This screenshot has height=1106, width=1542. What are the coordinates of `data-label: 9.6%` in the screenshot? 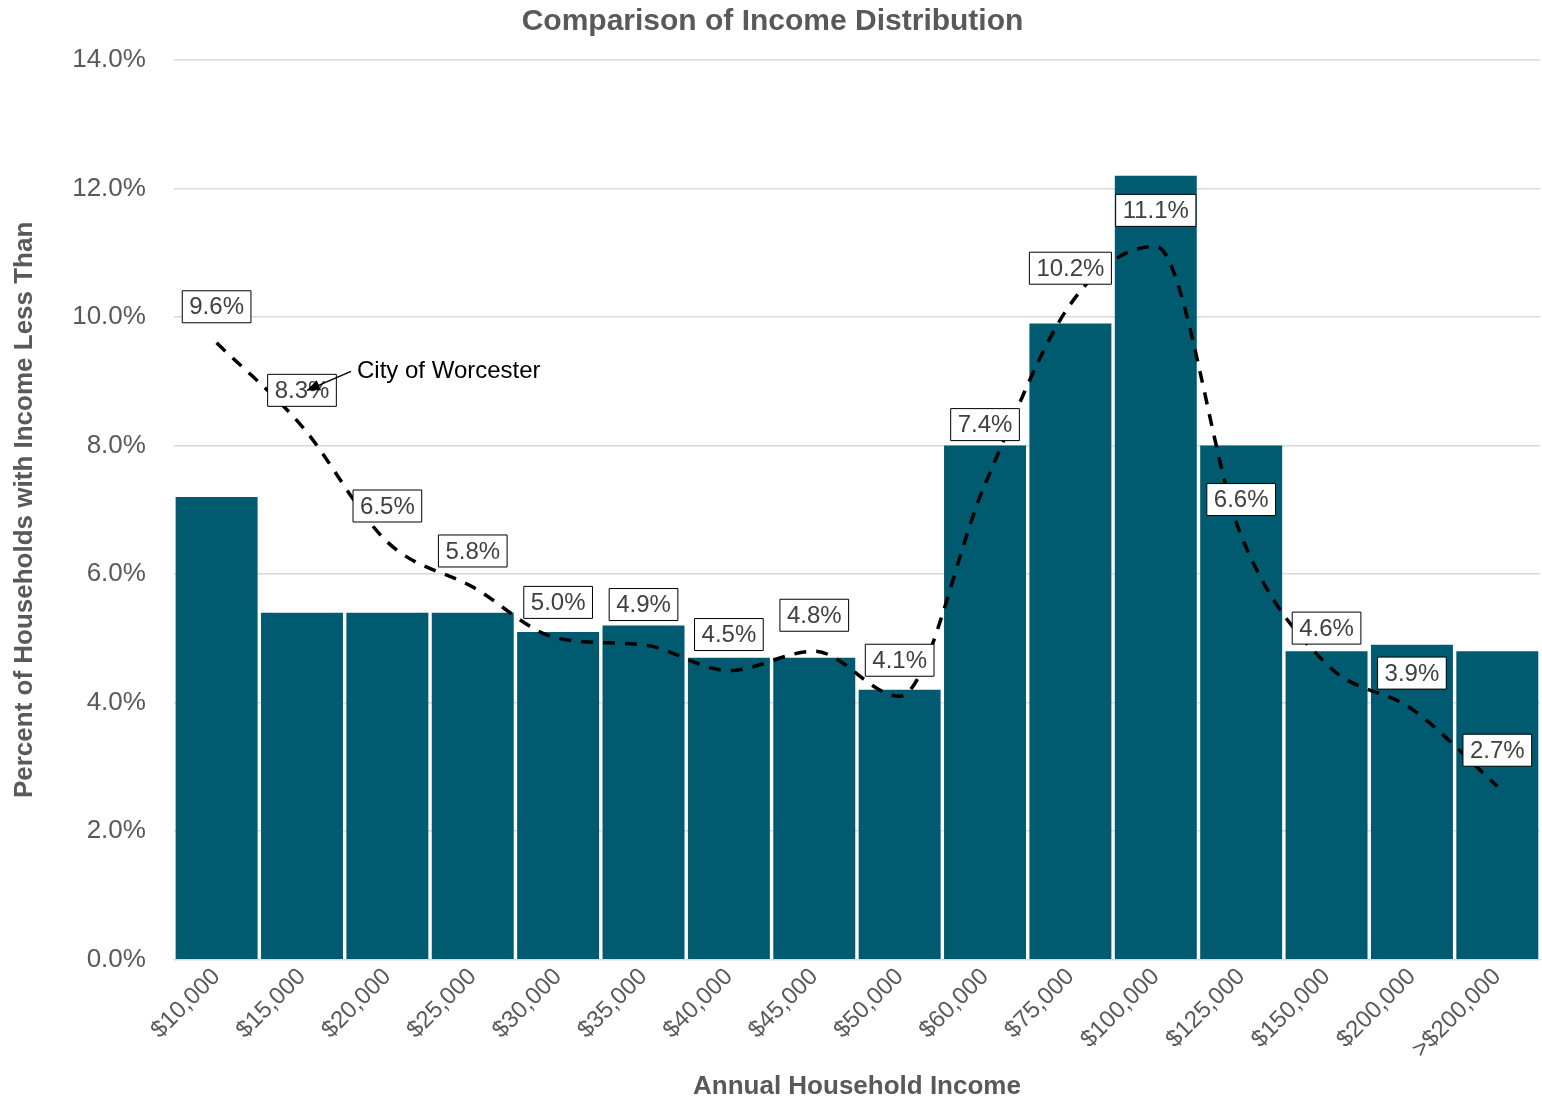 It's located at (216, 306).